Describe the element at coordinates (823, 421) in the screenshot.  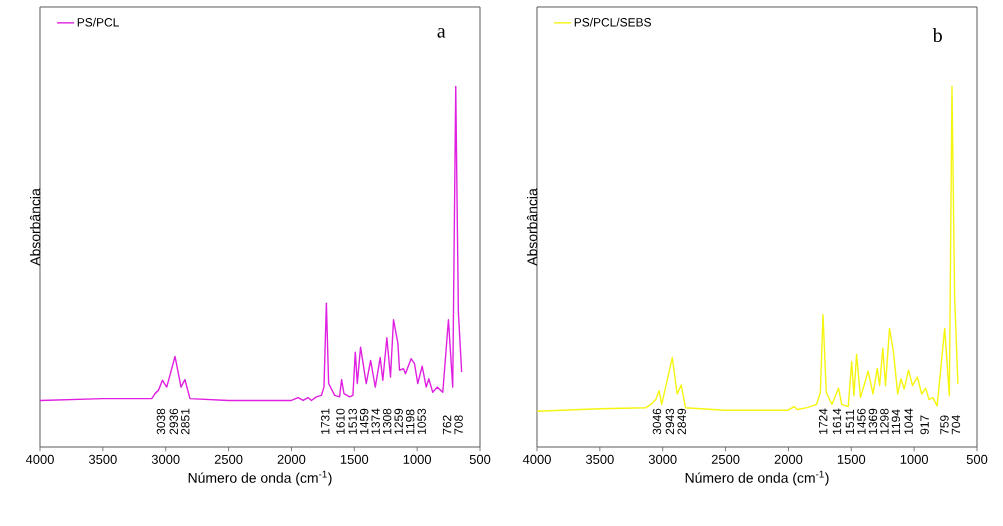
I see `annotation: 1724` at that location.